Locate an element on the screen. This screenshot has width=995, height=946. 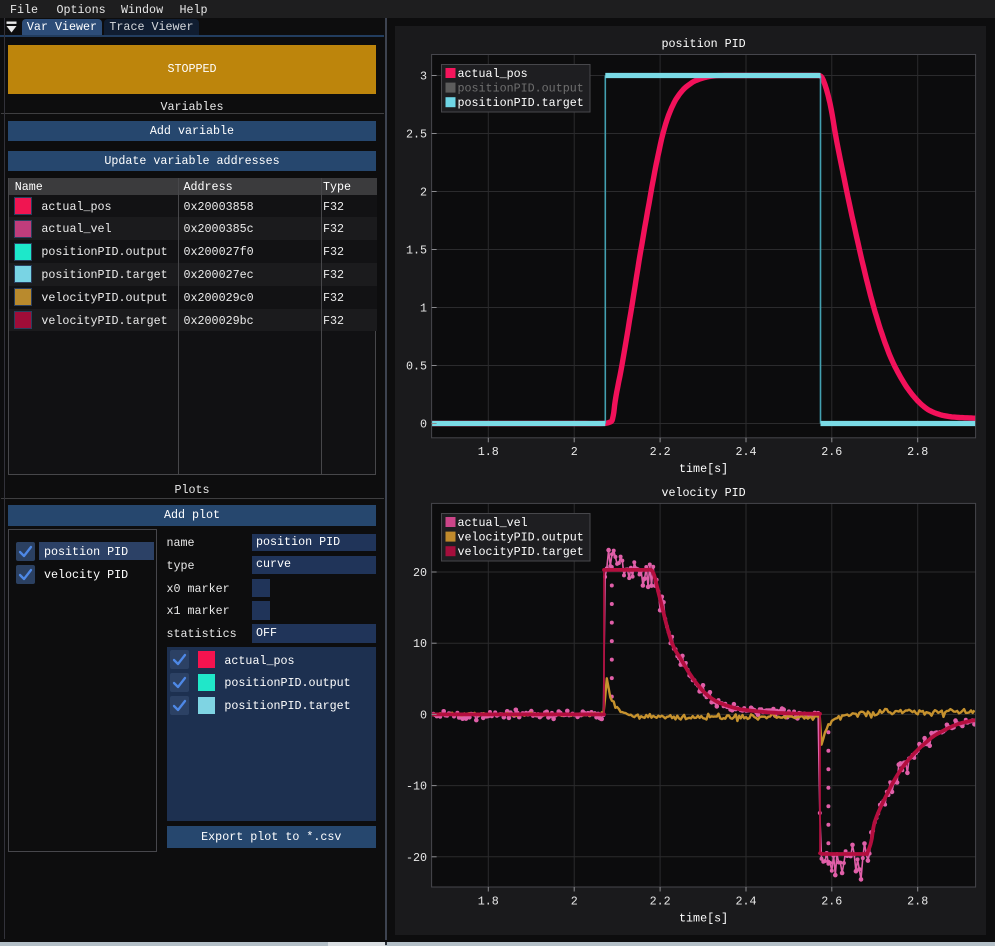
svg-text: positionPID.output is located at coordinates (521, 89).